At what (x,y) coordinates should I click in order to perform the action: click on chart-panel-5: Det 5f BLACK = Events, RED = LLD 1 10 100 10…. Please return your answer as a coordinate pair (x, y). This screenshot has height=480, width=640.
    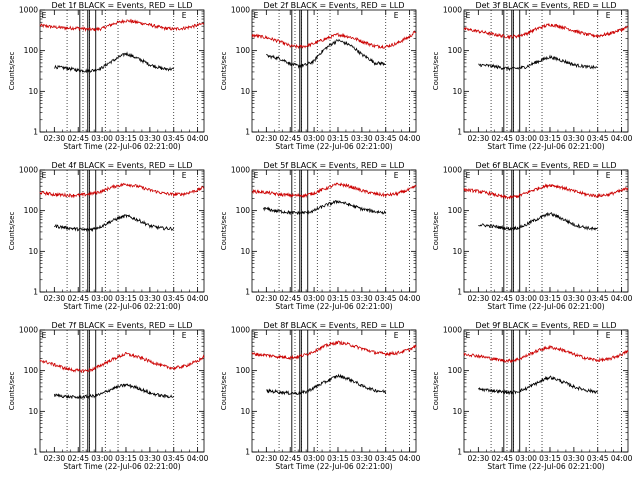
    Looking at the image, I should click on (320, 236).